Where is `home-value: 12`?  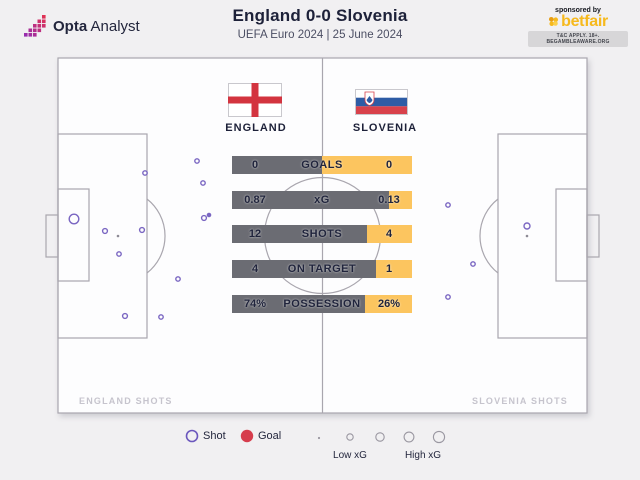
home-value: 12 is located at coordinates (255, 234).